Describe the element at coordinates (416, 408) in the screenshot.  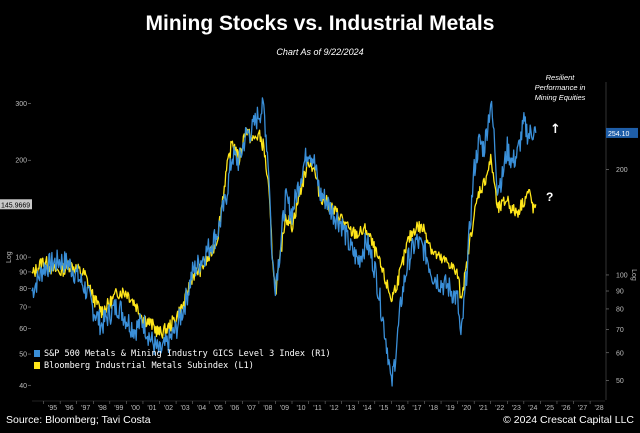
I see `x-tick-label: '17` at that location.